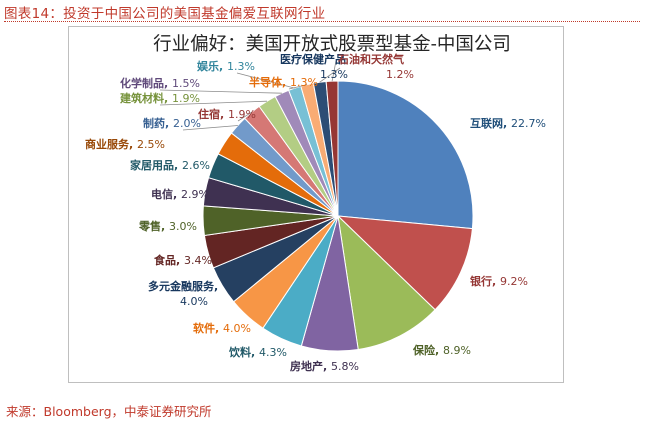  Describe the element at coordinates (183, 286) in the screenshot. I see `slice-label-name: 多元金融服务,` at that location.